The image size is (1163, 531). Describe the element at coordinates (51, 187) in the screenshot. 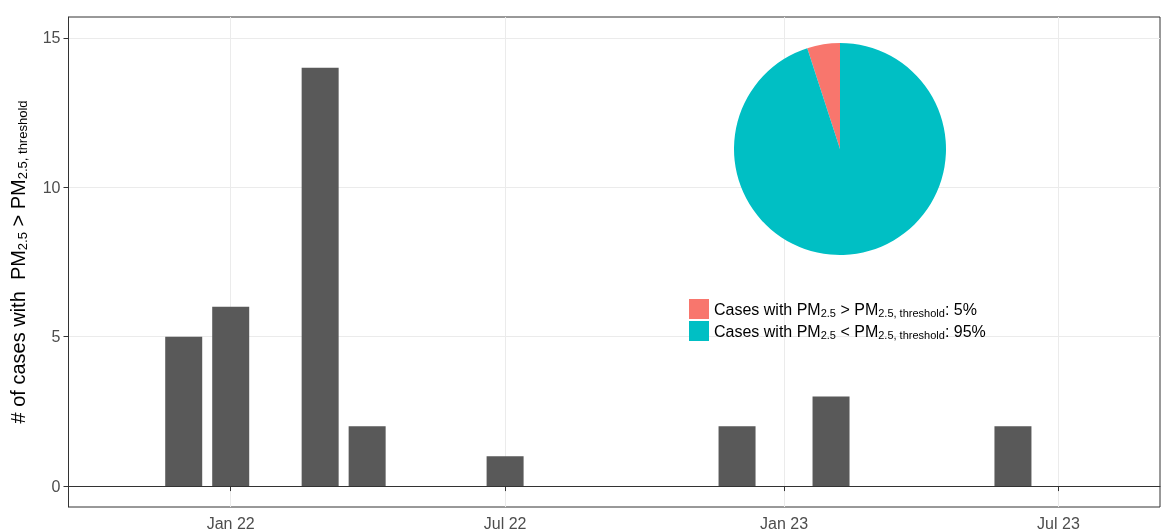

I see `y-tick-label: 10` at that location.